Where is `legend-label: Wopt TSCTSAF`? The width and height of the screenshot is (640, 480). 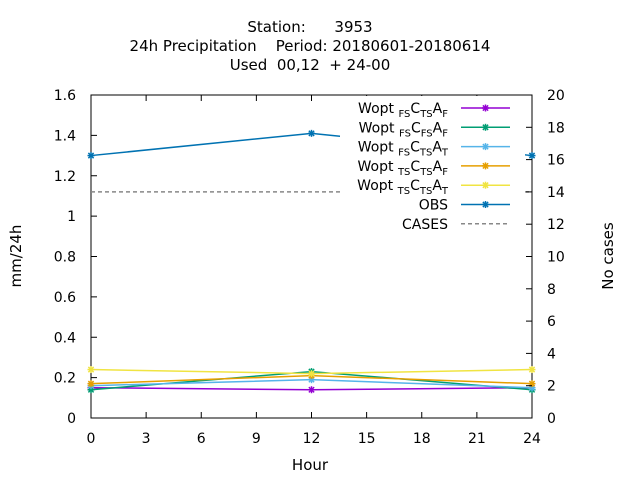 legend-label: Wopt TSCTSAF is located at coordinates (403, 168).